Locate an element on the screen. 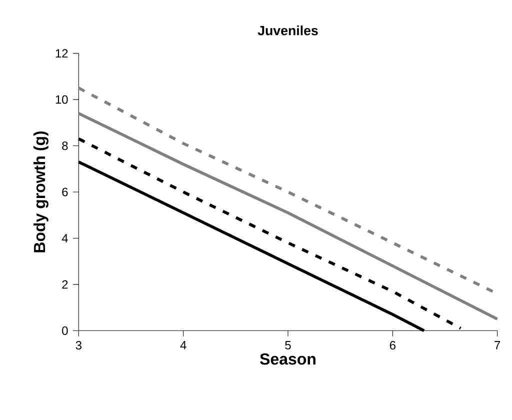  x-axis-title: Season is located at coordinates (288, 359).